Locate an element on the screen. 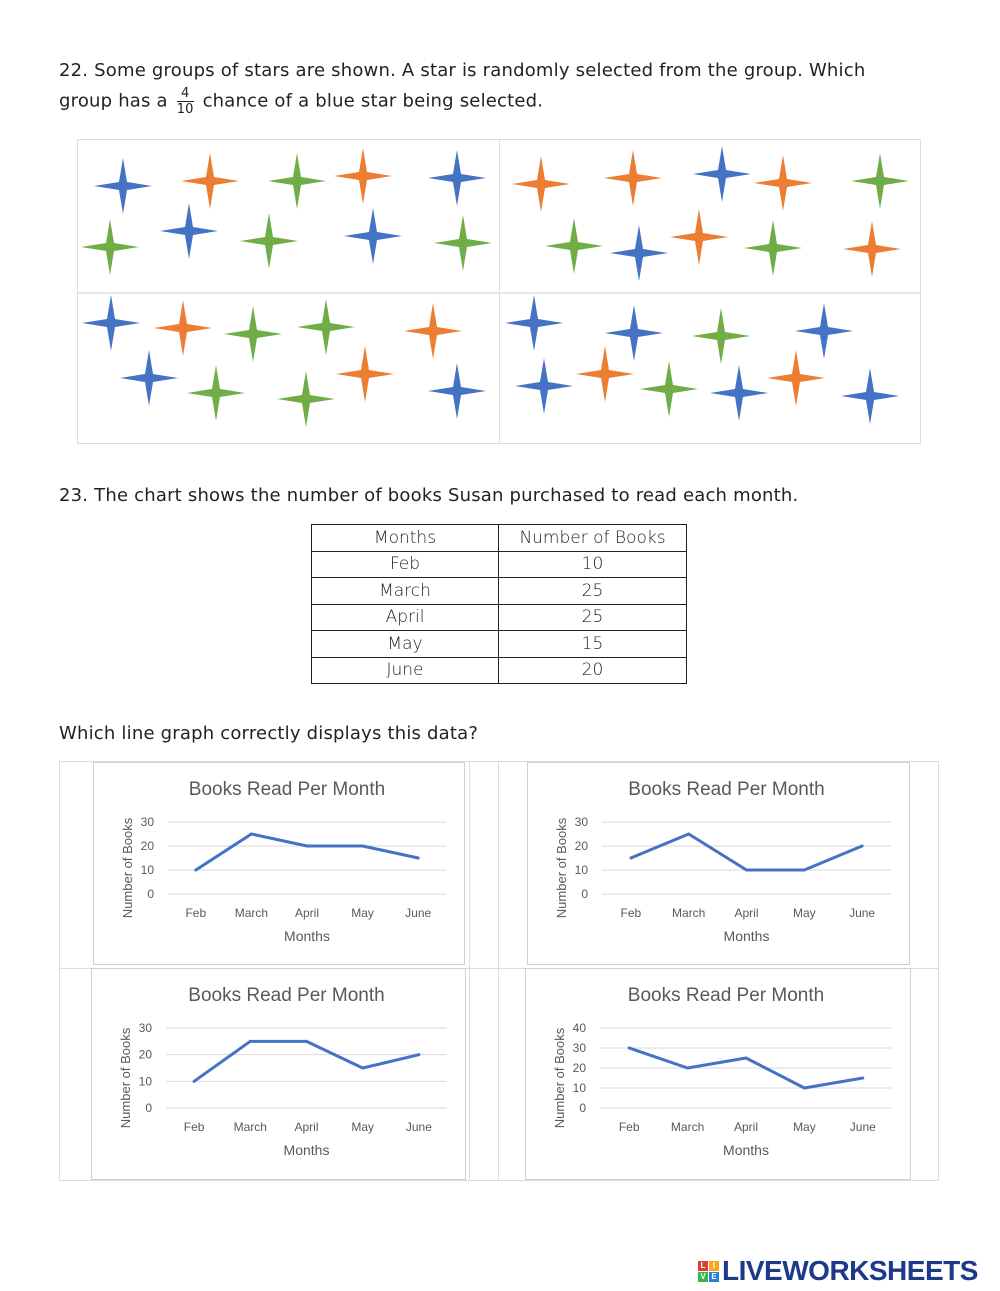 The height and width of the screenshot is (1291, 1000). logo-letter: V is located at coordinates (703, 1276).